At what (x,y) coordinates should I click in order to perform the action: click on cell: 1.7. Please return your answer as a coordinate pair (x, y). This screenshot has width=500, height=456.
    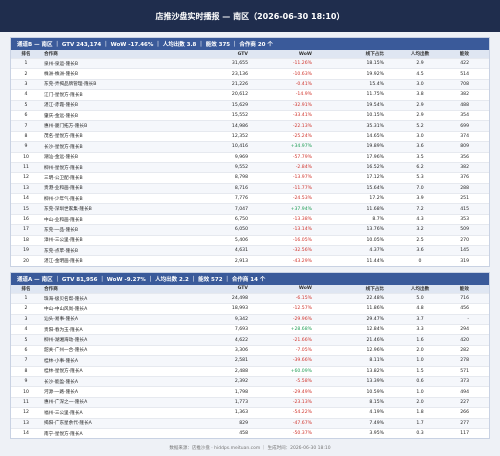
    Looking at the image, I should click on (420, 423).